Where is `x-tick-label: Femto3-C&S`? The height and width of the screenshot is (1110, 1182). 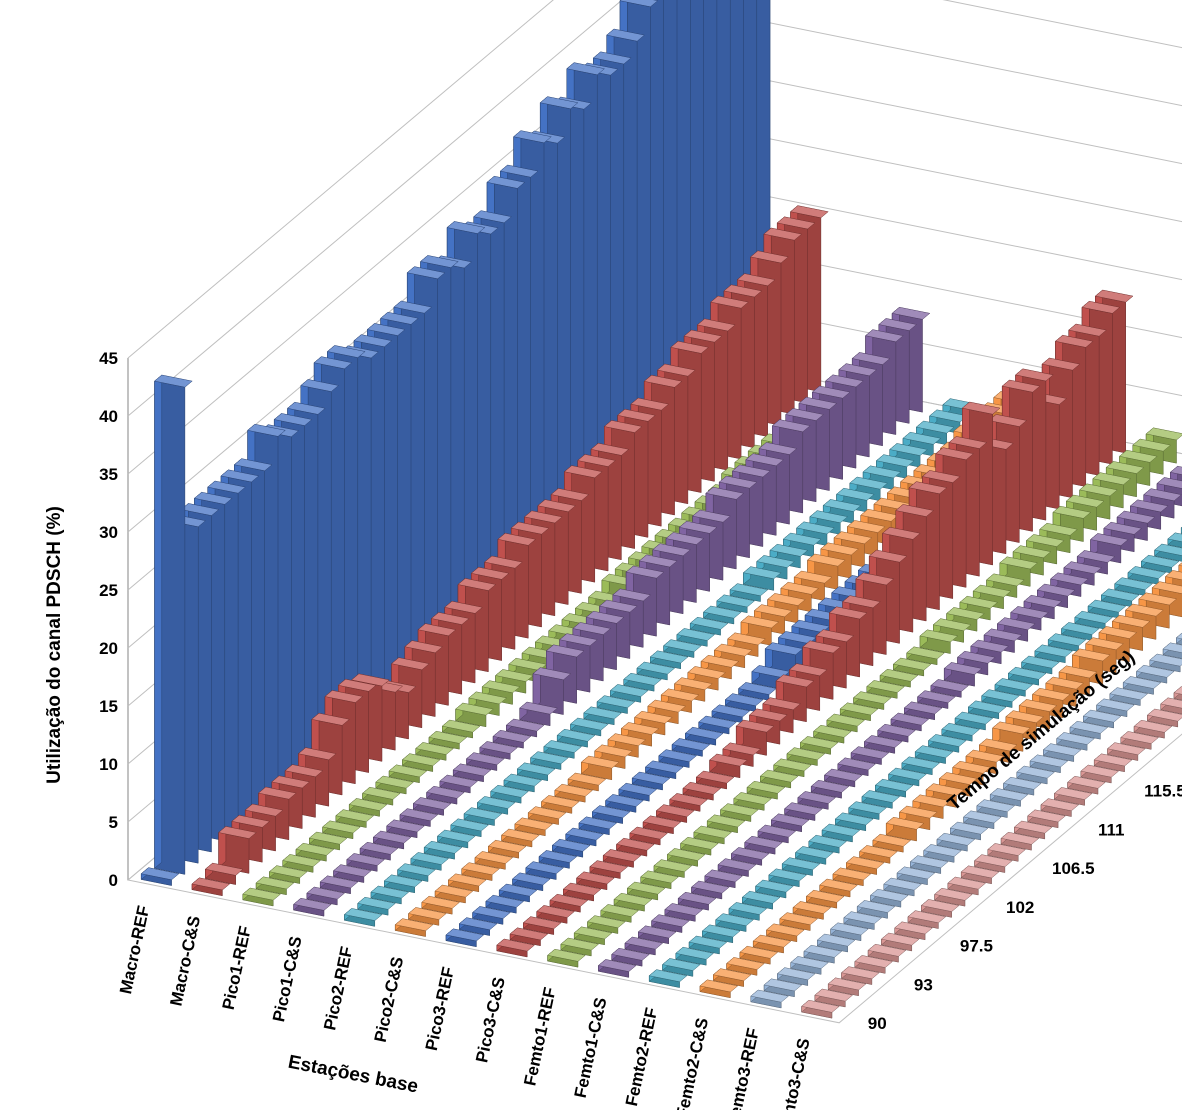
x-tick-label: Femto3-C&S is located at coordinates (794, 1073).